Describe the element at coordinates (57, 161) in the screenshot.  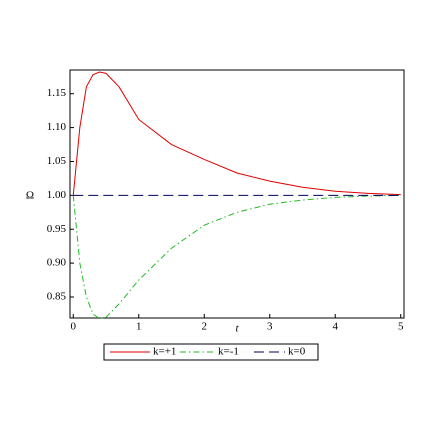
I see `y-tick-label: 1.05` at that location.